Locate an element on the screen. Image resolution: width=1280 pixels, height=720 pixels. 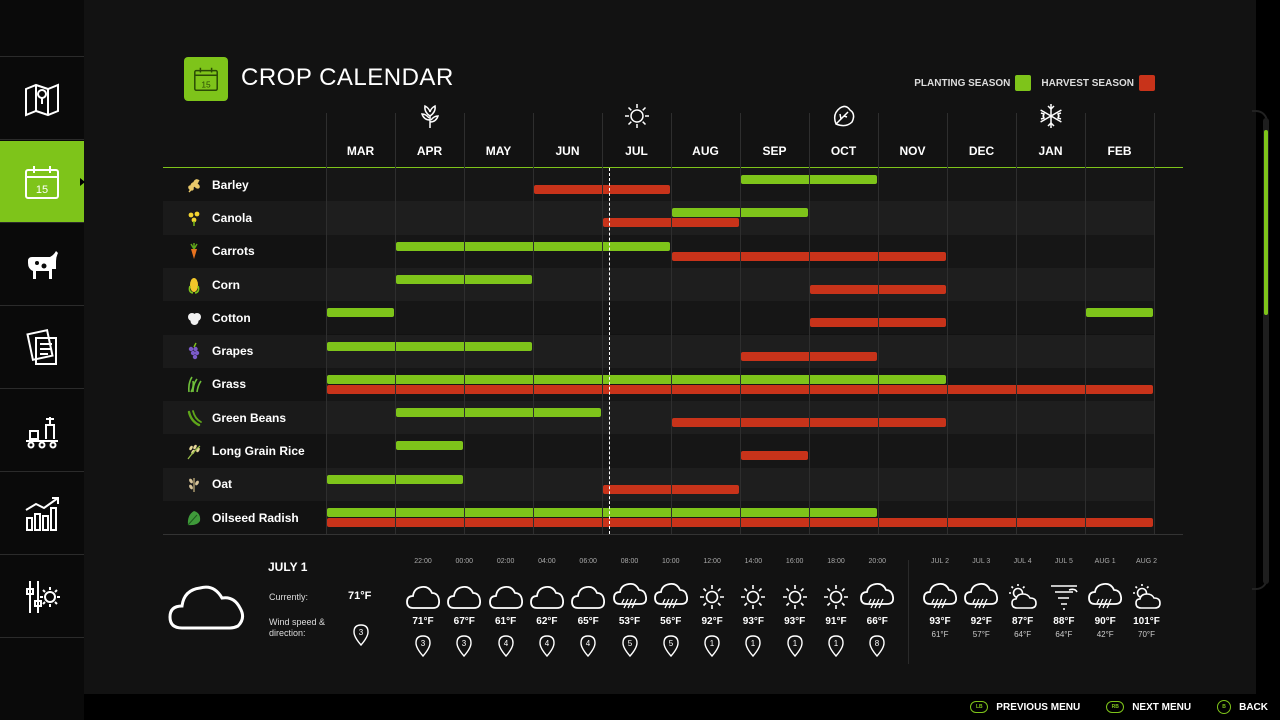
winter-snowflake-icon is located at coordinates (1050, 116).